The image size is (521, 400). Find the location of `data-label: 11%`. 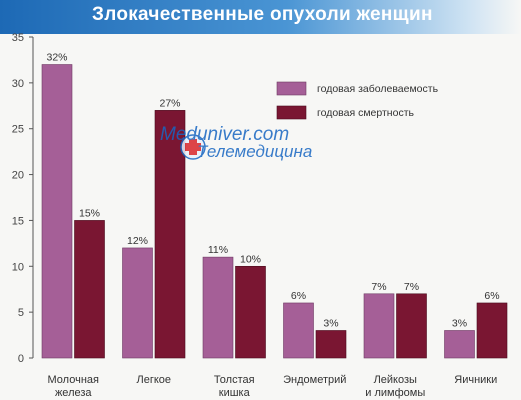

data-label: 11% is located at coordinates (218, 250).